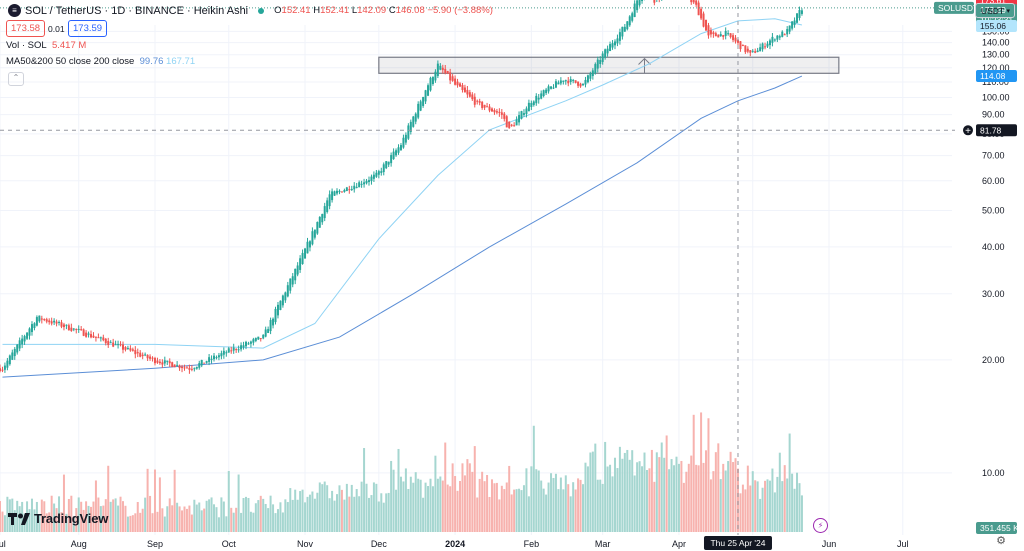 The image size is (1024, 551). I want to click on spread-value: 0.01, so click(56, 29).